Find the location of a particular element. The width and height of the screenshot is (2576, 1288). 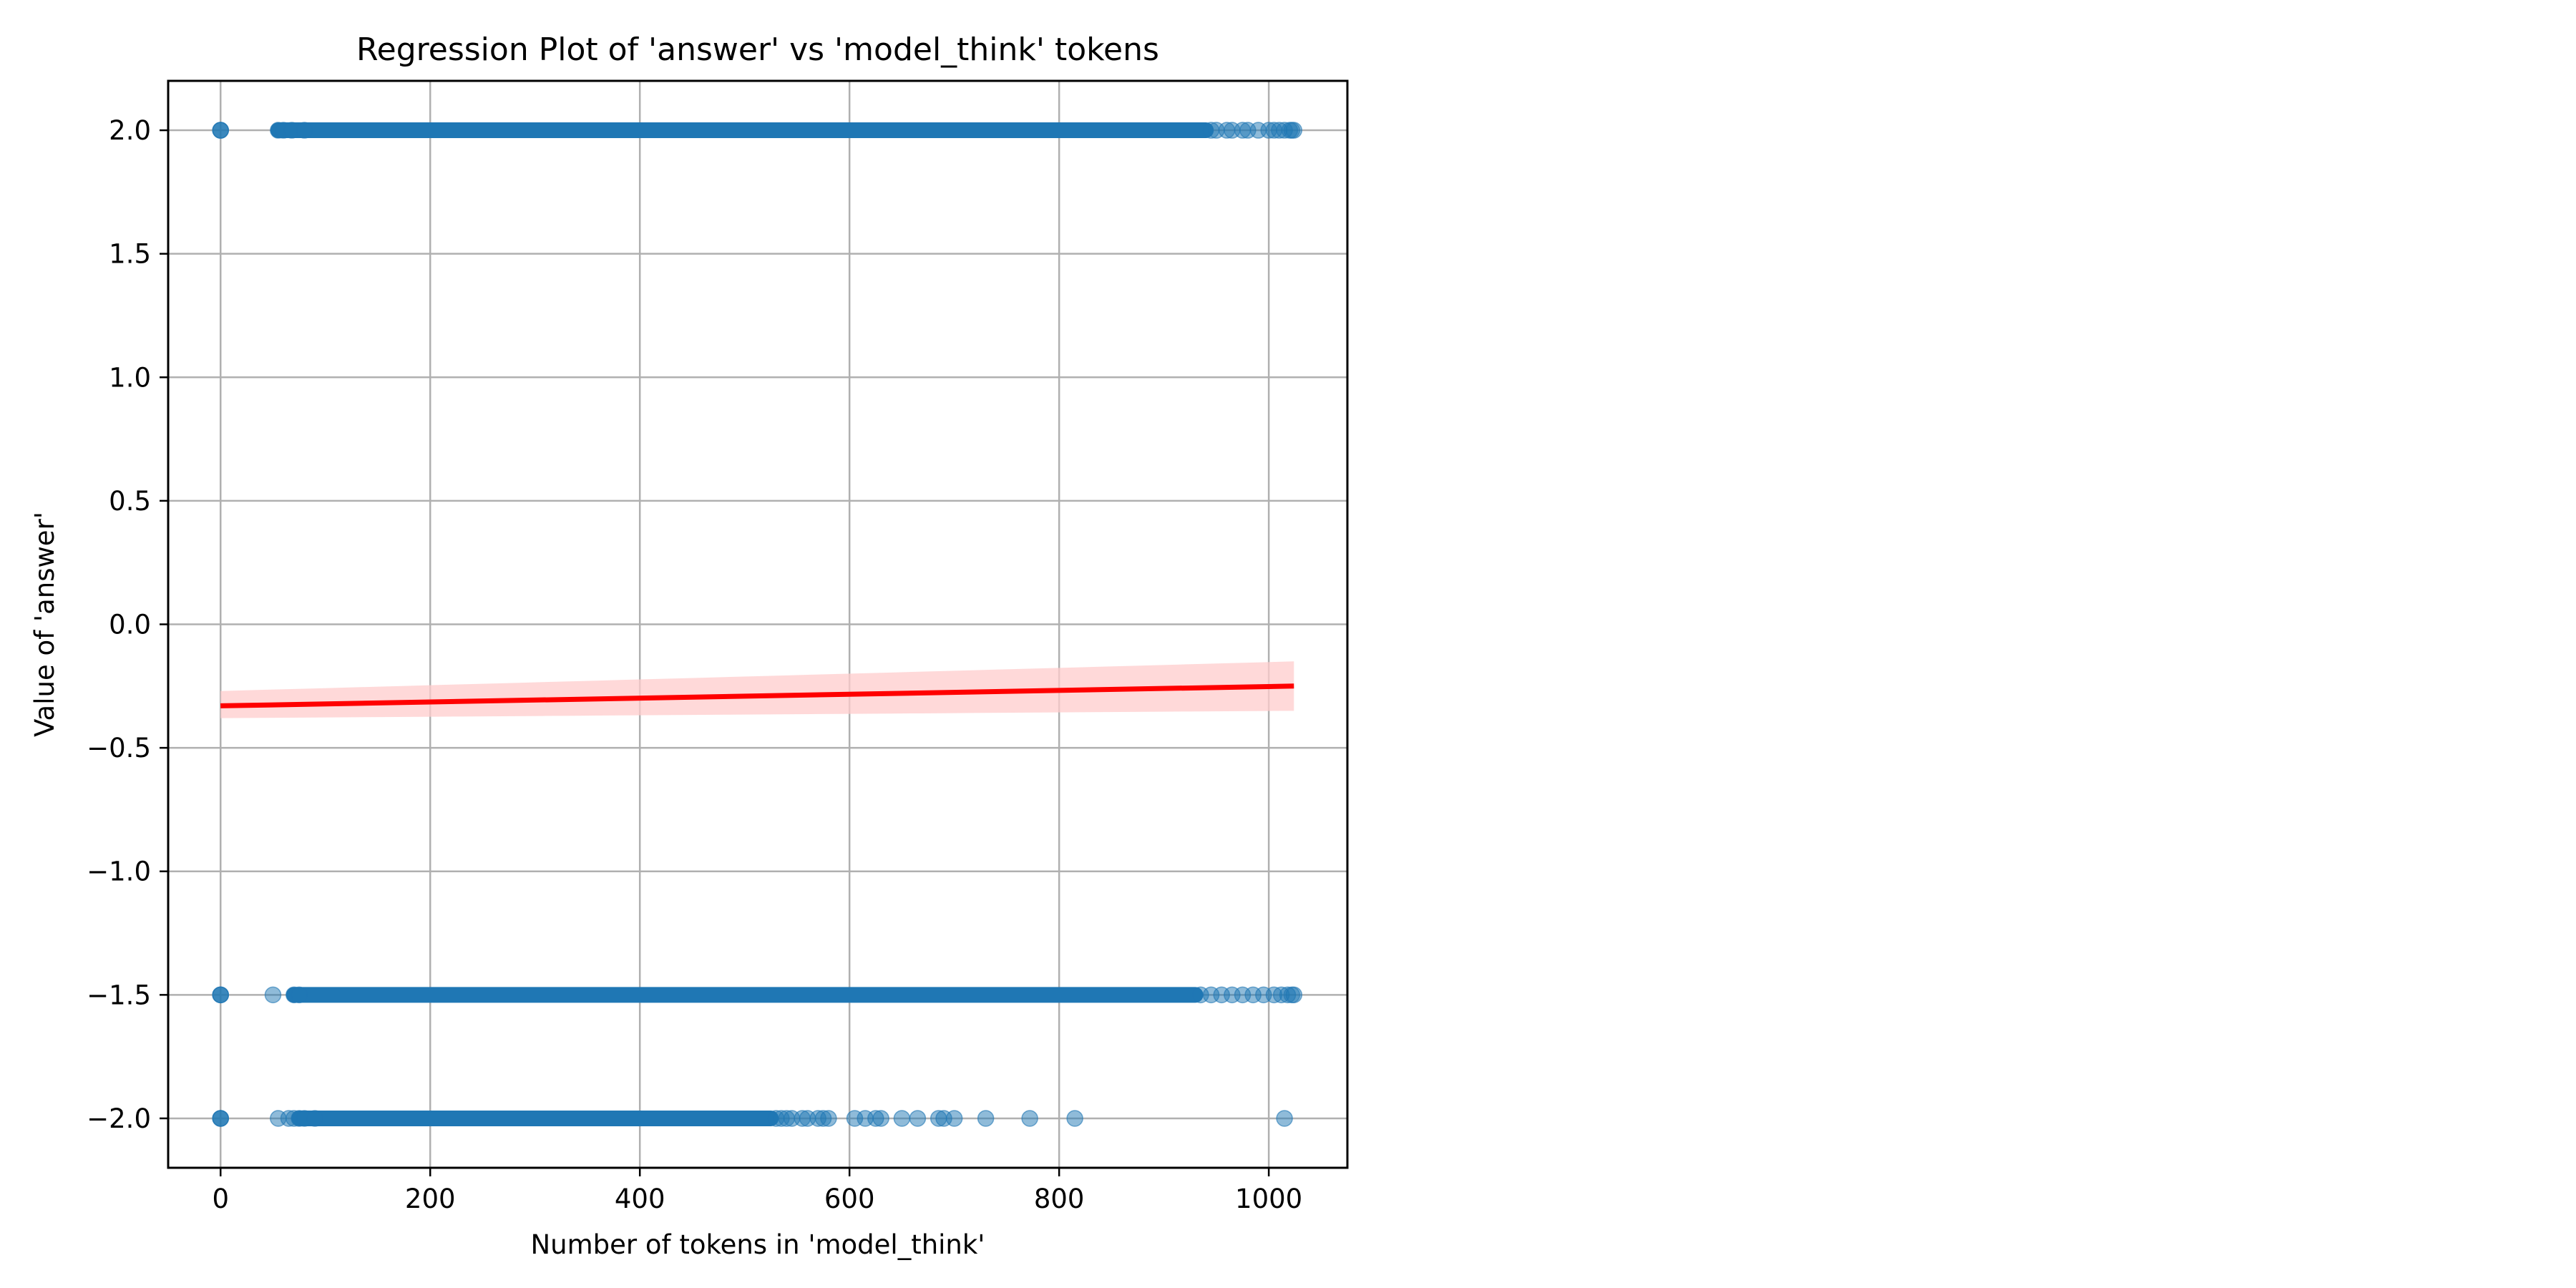

y-tick-label: 0.0 is located at coordinates (130, 625).